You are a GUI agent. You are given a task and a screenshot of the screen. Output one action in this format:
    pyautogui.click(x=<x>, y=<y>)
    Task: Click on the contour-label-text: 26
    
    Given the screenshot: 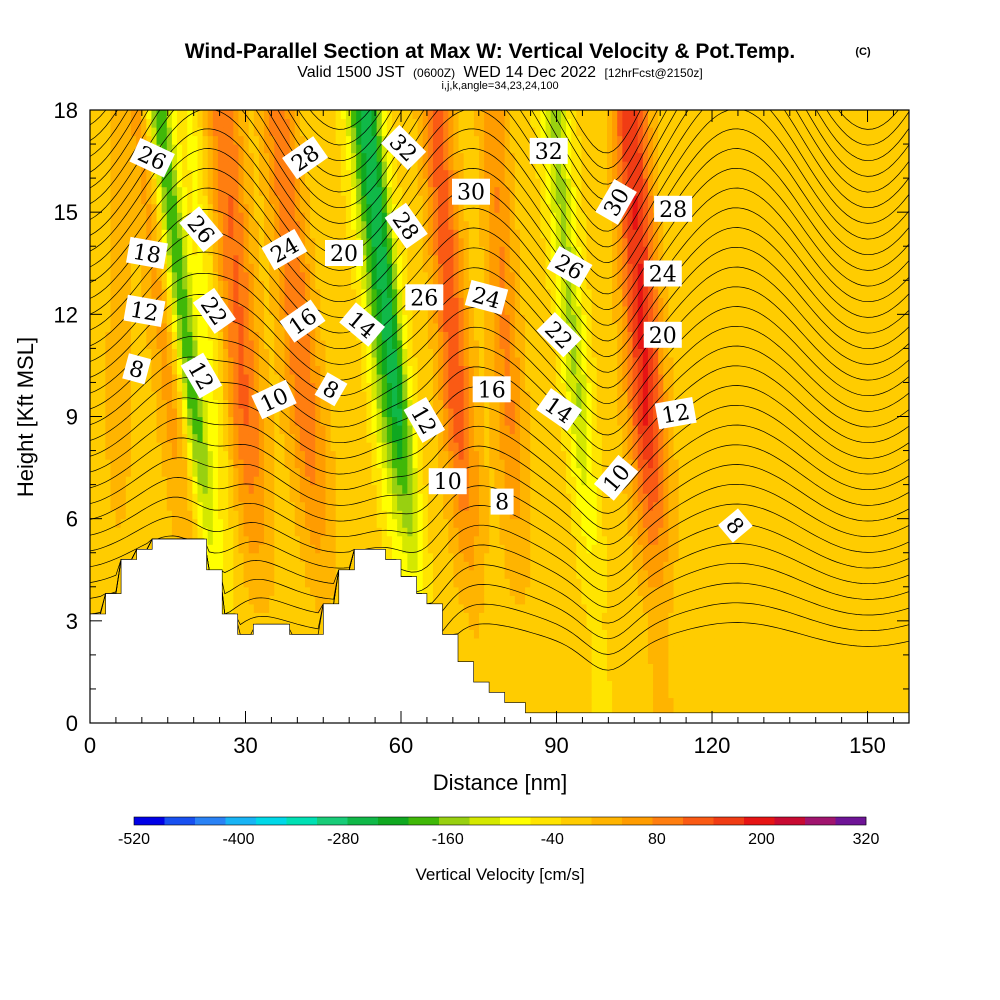 What is the action you would take?
    pyautogui.click(x=424, y=298)
    